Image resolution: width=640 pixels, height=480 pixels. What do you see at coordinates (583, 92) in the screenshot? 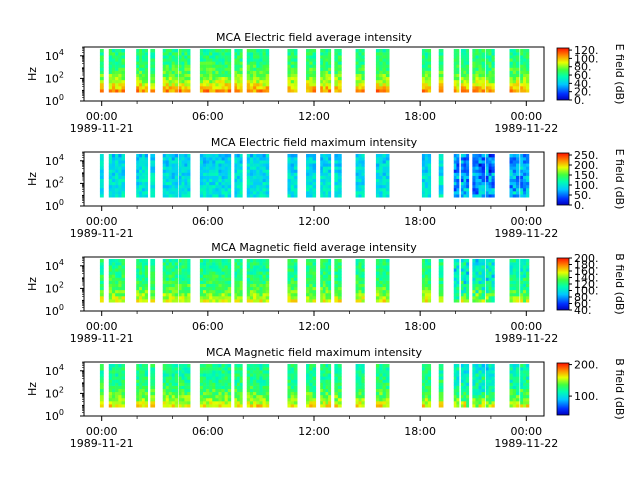
I see `colorbar-tick-label: 20.` at bounding box center [583, 92].